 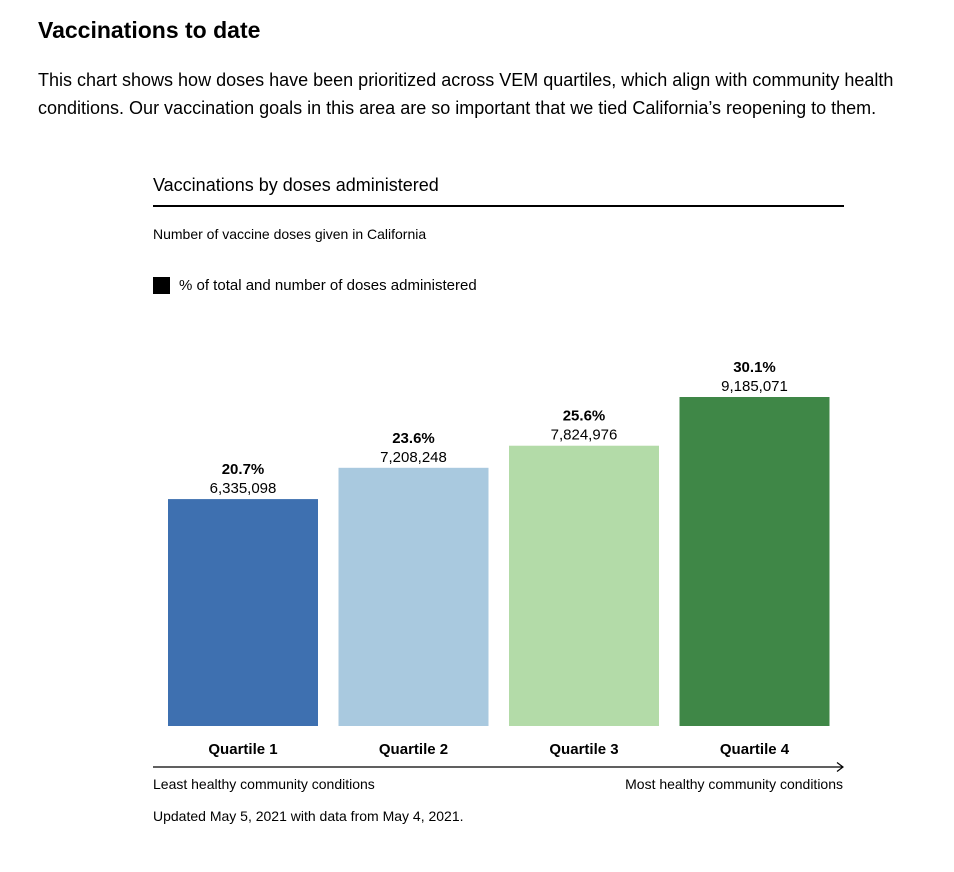 What do you see at coordinates (264, 784) in the screenshot?
I see `axis-left-label: Least healthy community conditions` at bounding box center [264, 784].